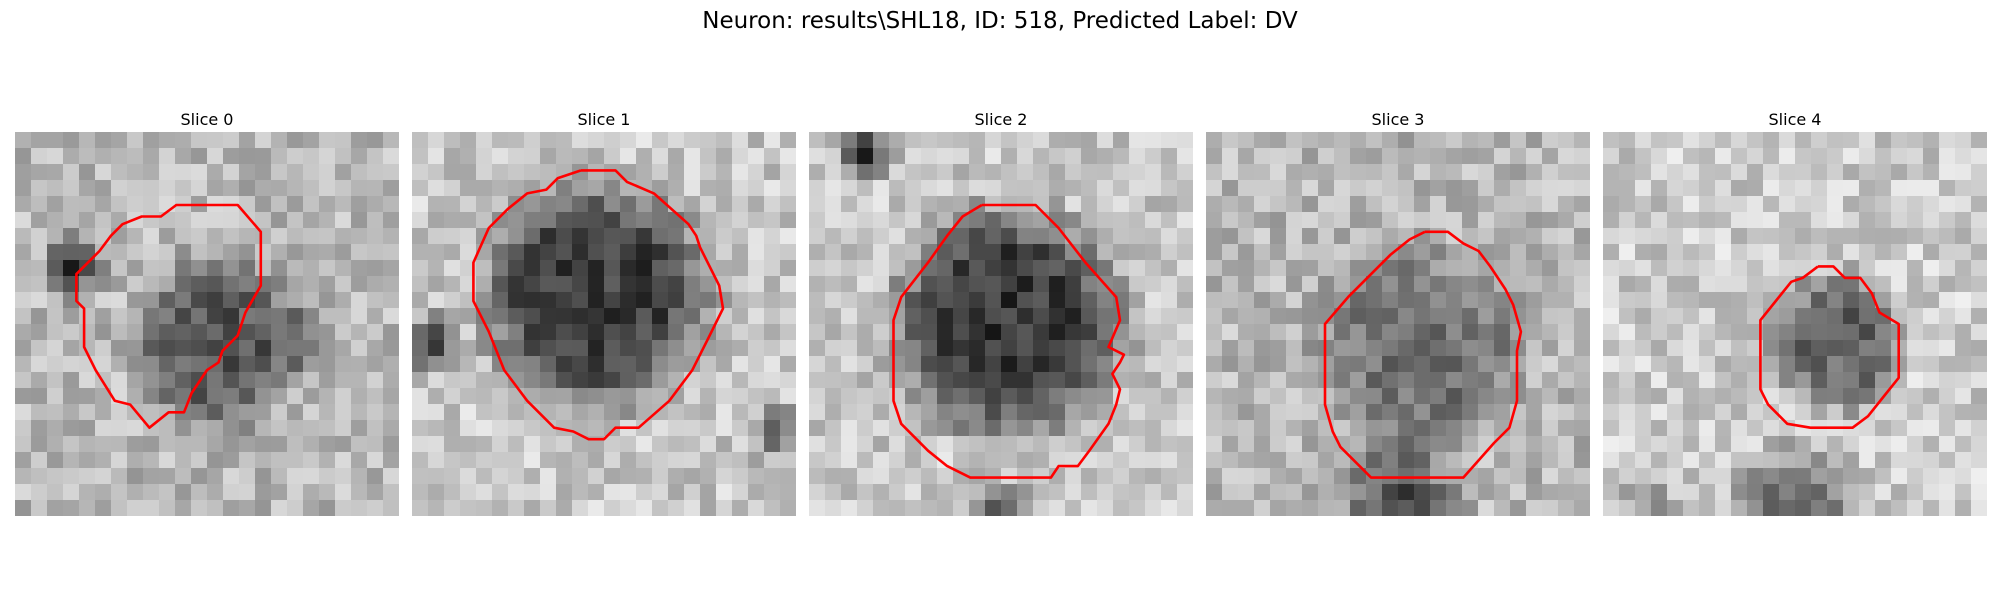  What do you see at coordinates (1001, 119) in the screenshot?
I see `slice-title: Slice 2` at bounding box center [1001, 119].